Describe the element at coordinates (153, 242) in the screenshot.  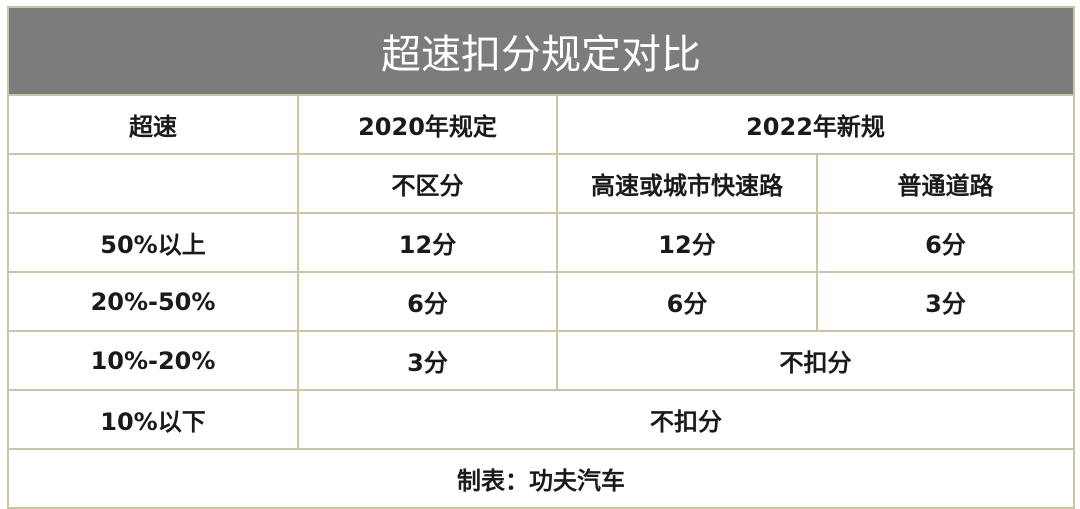
I see `cell-speeding: 50%以上` at that location.